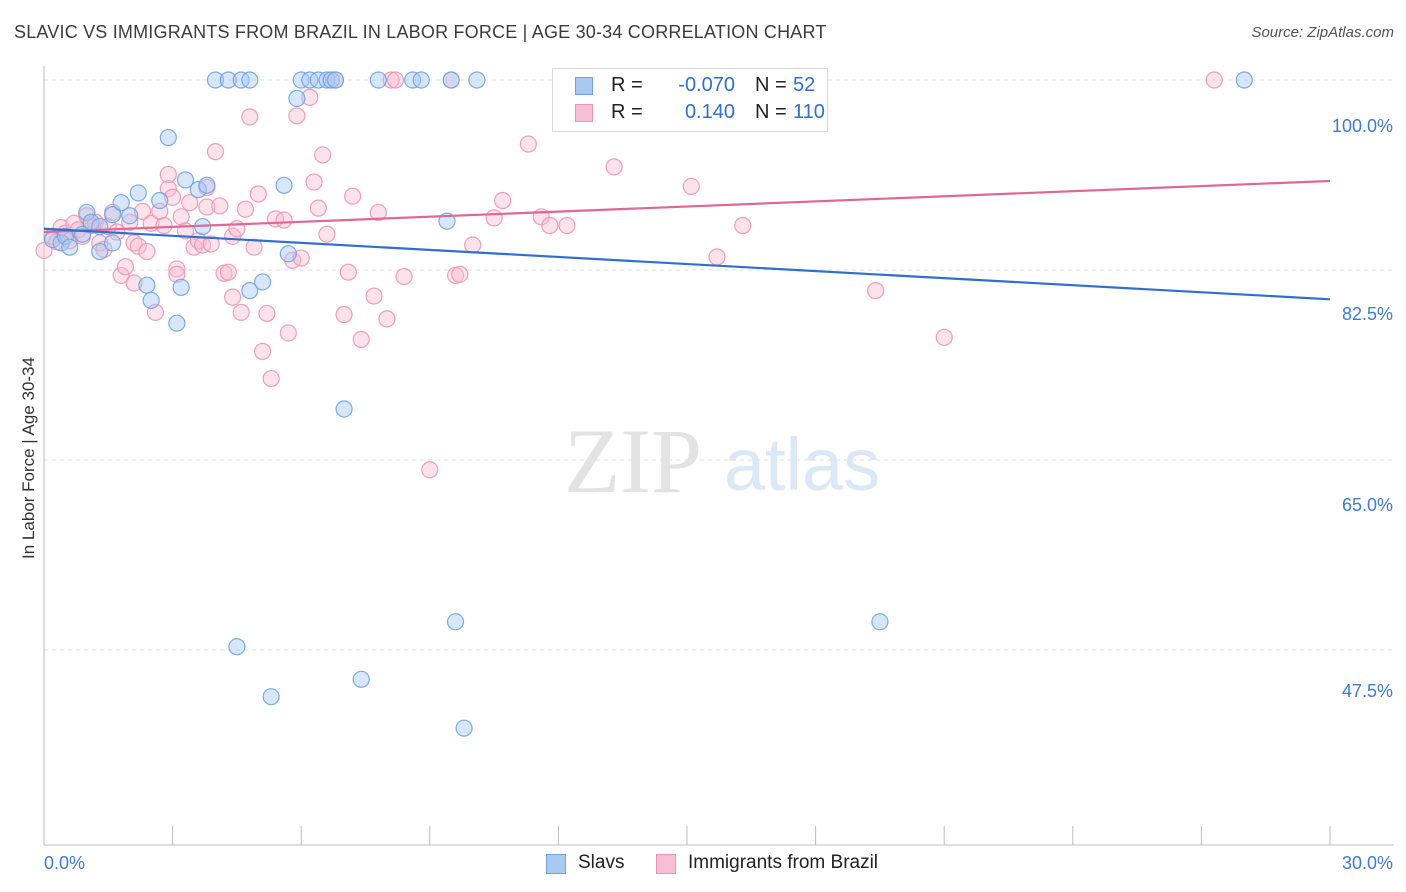  What do you see at coordinates (783, 862) in the screenshot?
I see `brazil-legend-label: Immigrants from Brazil` at bounding box center [783, 862].